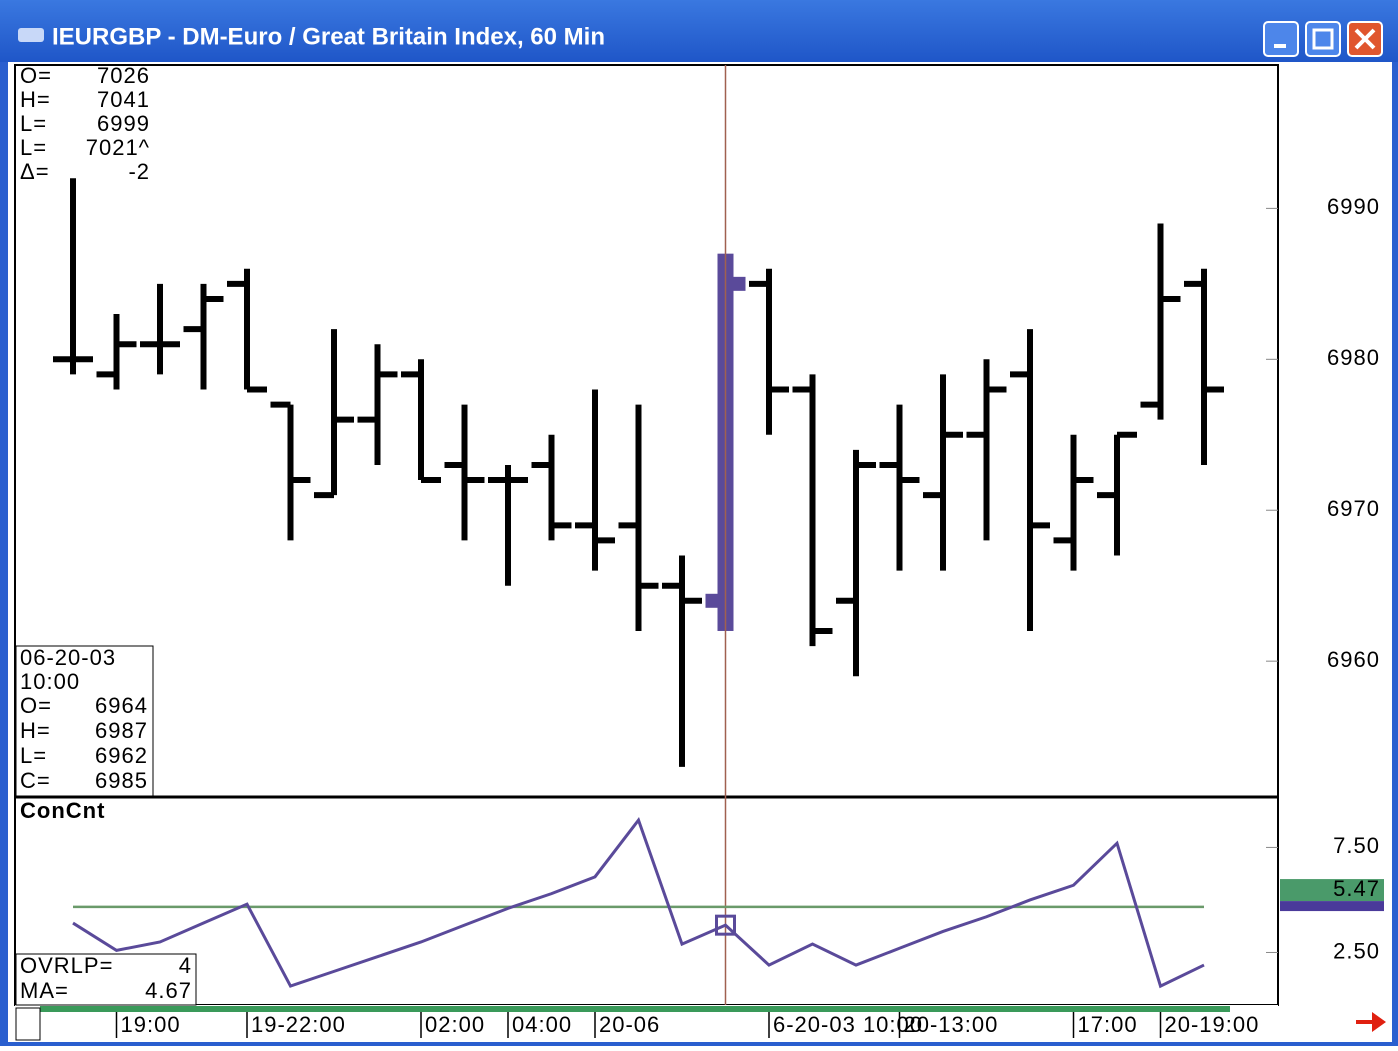 The width and height of the screenshot is (1398, 1051). Describe the element at coordinates (36, 75) in the screenshot. I see `quote-label: O=` at that location.